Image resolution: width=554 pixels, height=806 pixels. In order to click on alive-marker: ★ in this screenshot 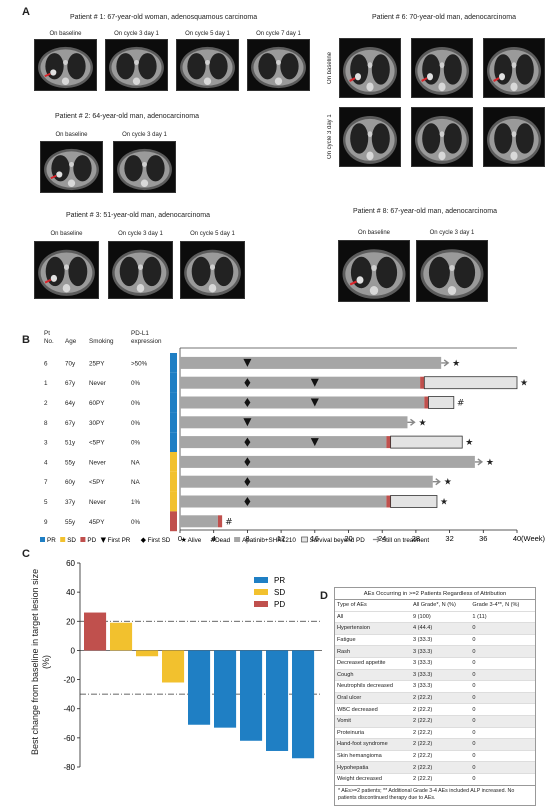, I will do `click(524, 384)`.